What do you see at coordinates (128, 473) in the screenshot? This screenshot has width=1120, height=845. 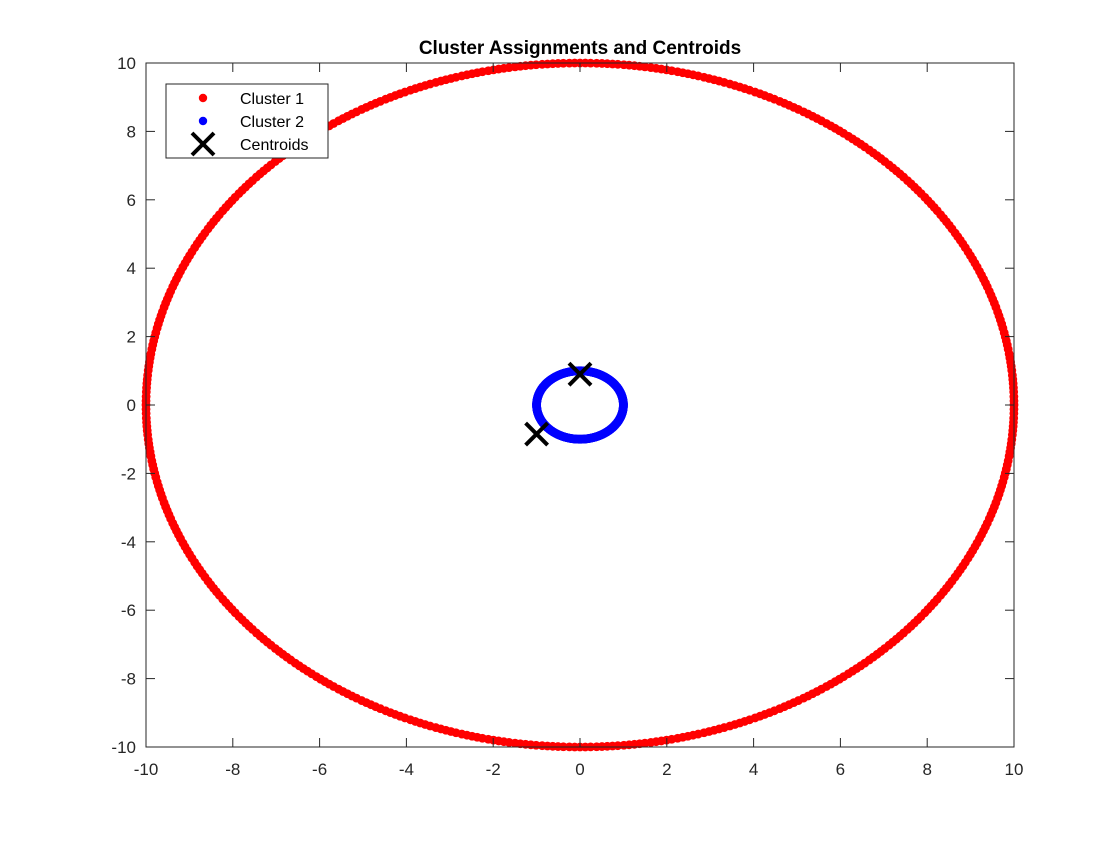 I see `y-tick-label: -2` at bounding box center [128, 473].